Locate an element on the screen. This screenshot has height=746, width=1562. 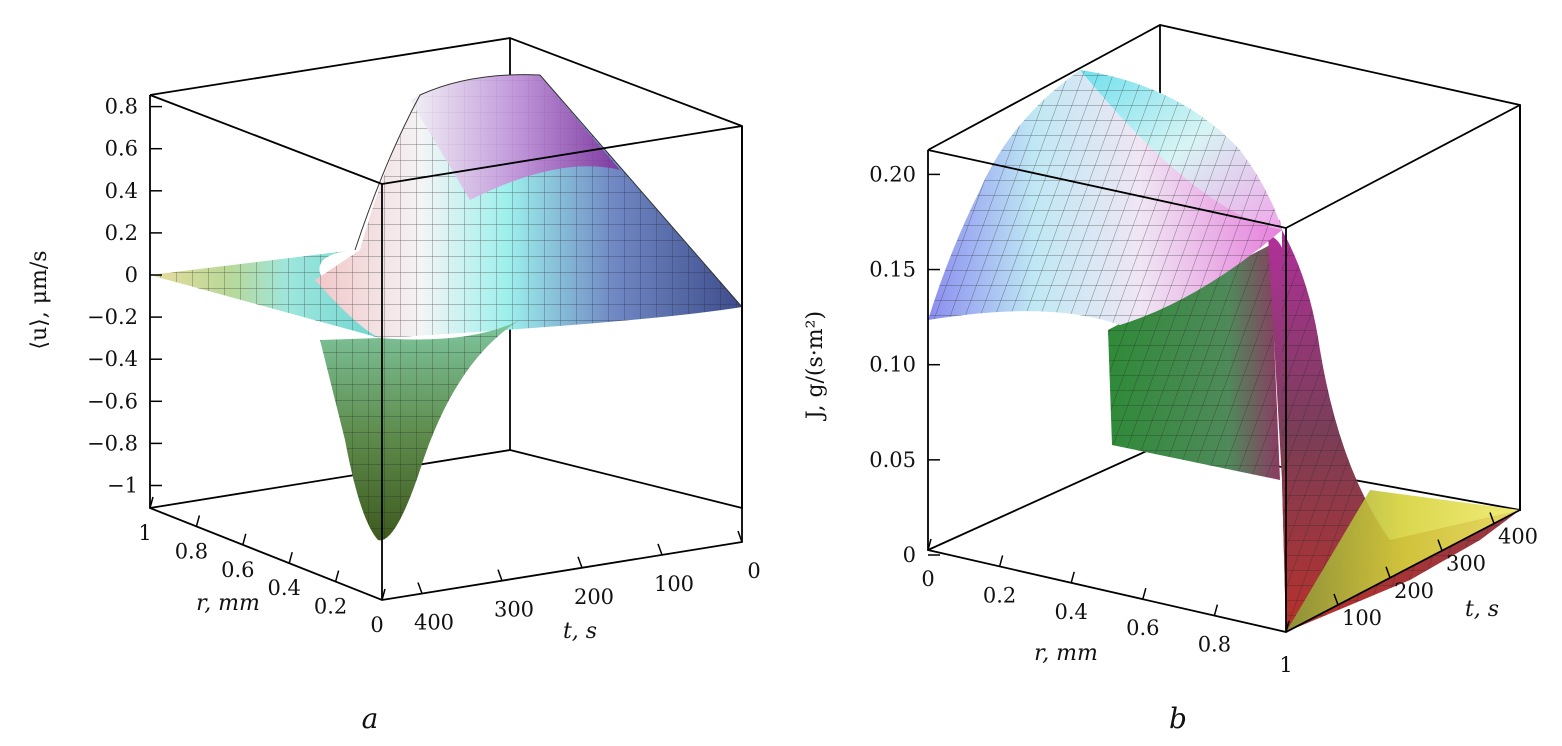
panel-b-r-tick-label: 0.6 is located at coordinates (1142, 628).